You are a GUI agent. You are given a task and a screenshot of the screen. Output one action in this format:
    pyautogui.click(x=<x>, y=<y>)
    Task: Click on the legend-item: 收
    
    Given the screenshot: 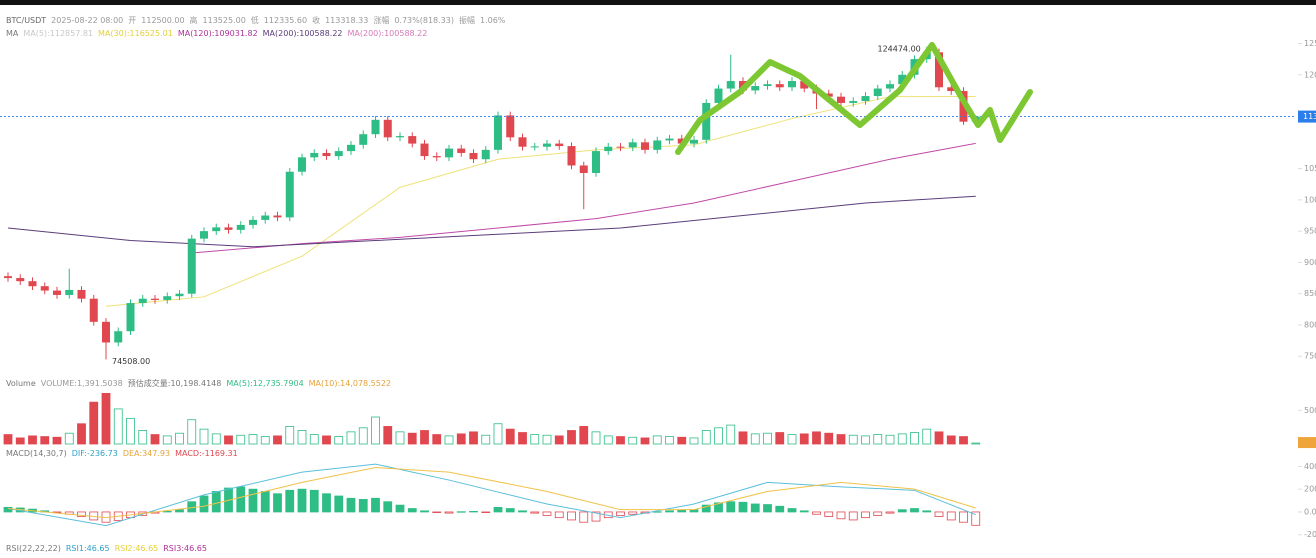 What is the action you would take?
    pyautogui.click(x=316, y=20)
    